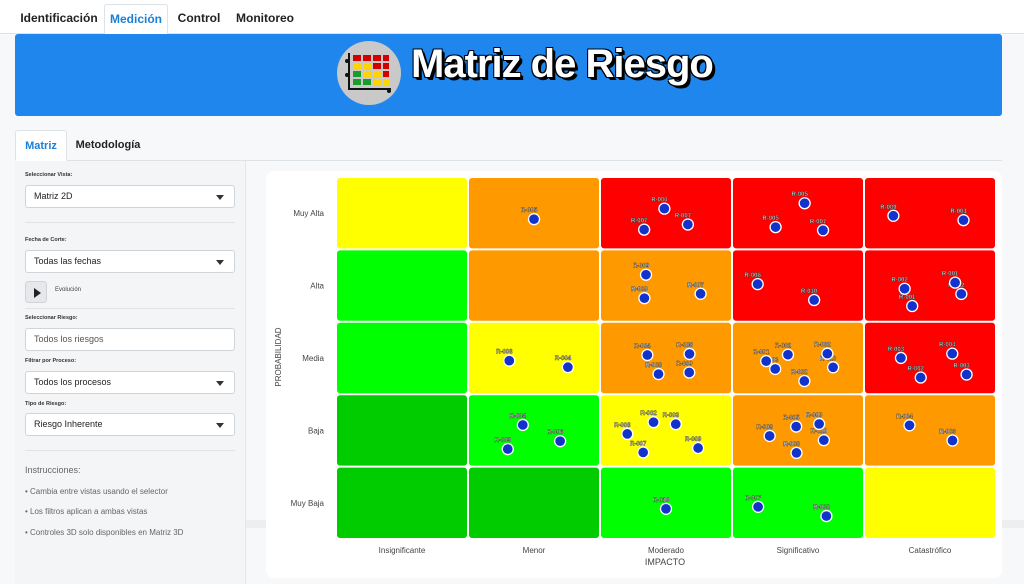 This screenshot has height=584, width=1024. I want to click on vista-select: Matriz 2D, so click(130, 196).